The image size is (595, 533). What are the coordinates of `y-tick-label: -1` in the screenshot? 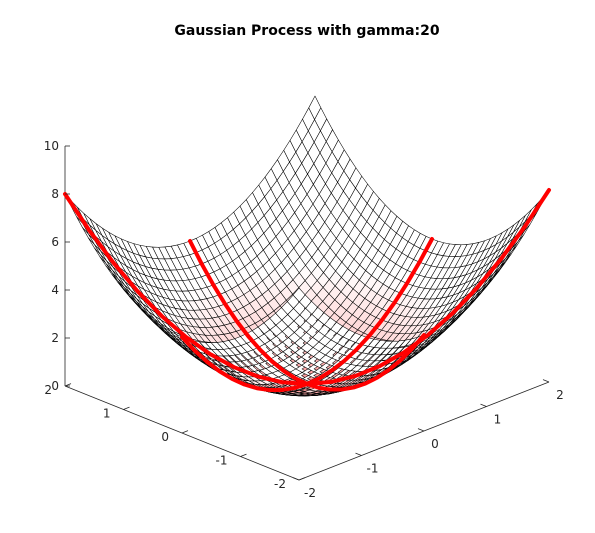 It's located at (222, 461).